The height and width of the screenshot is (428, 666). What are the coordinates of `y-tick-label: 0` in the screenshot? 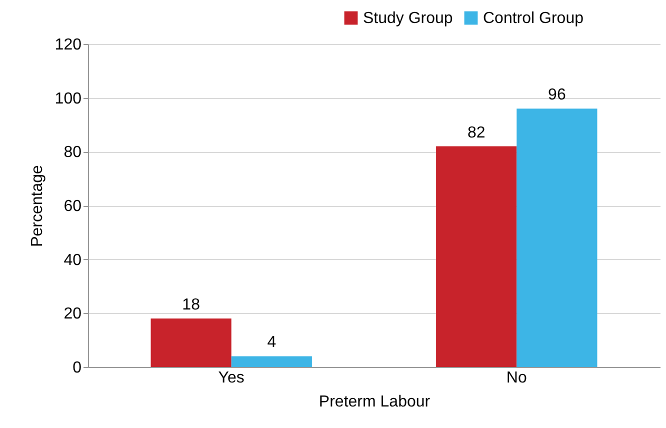 It's located at (77, 368).